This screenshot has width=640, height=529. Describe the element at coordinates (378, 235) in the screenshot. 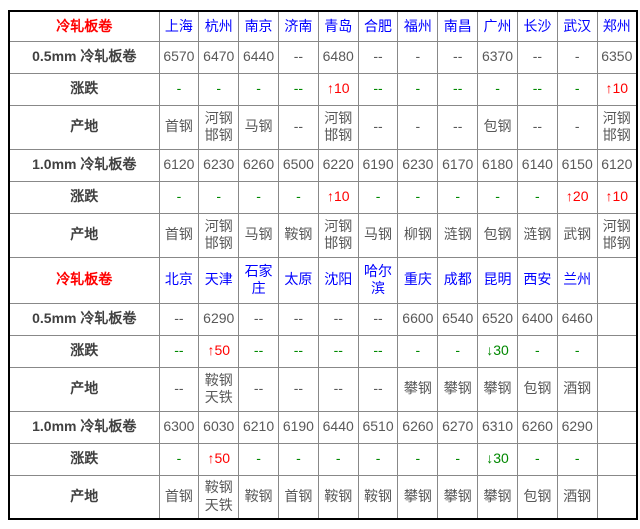

I see `origin-cell: 马钢` at that location.